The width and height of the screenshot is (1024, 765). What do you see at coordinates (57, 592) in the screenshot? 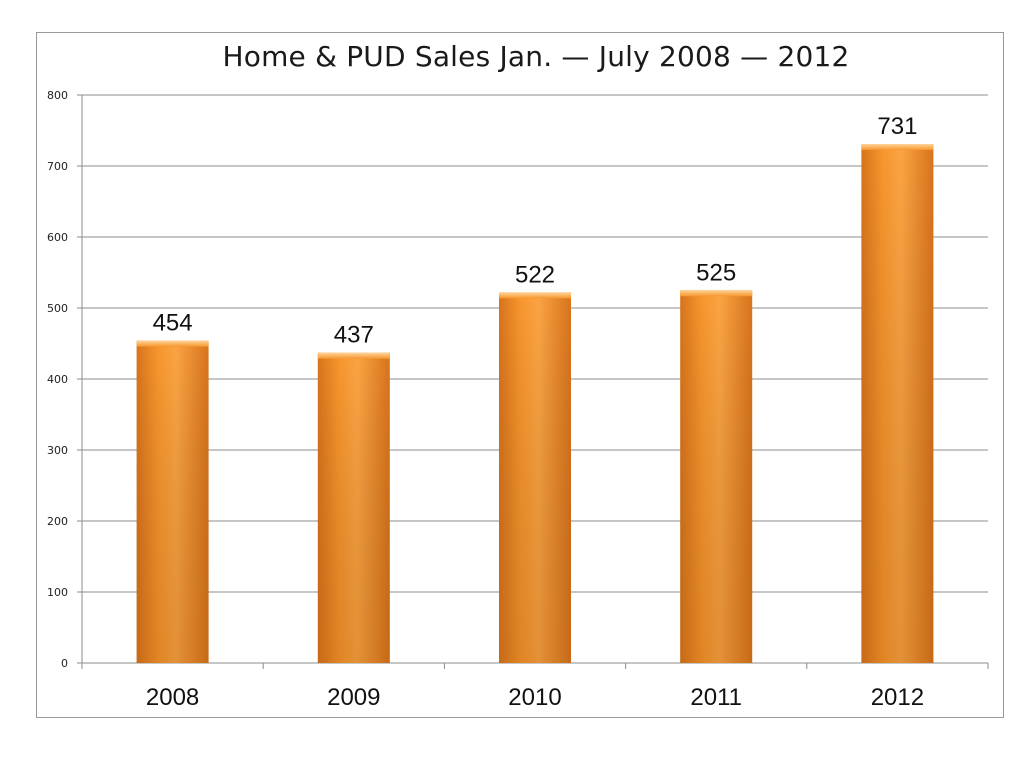
I see `y-tick-label: 100` at bounding box center [57, 592].